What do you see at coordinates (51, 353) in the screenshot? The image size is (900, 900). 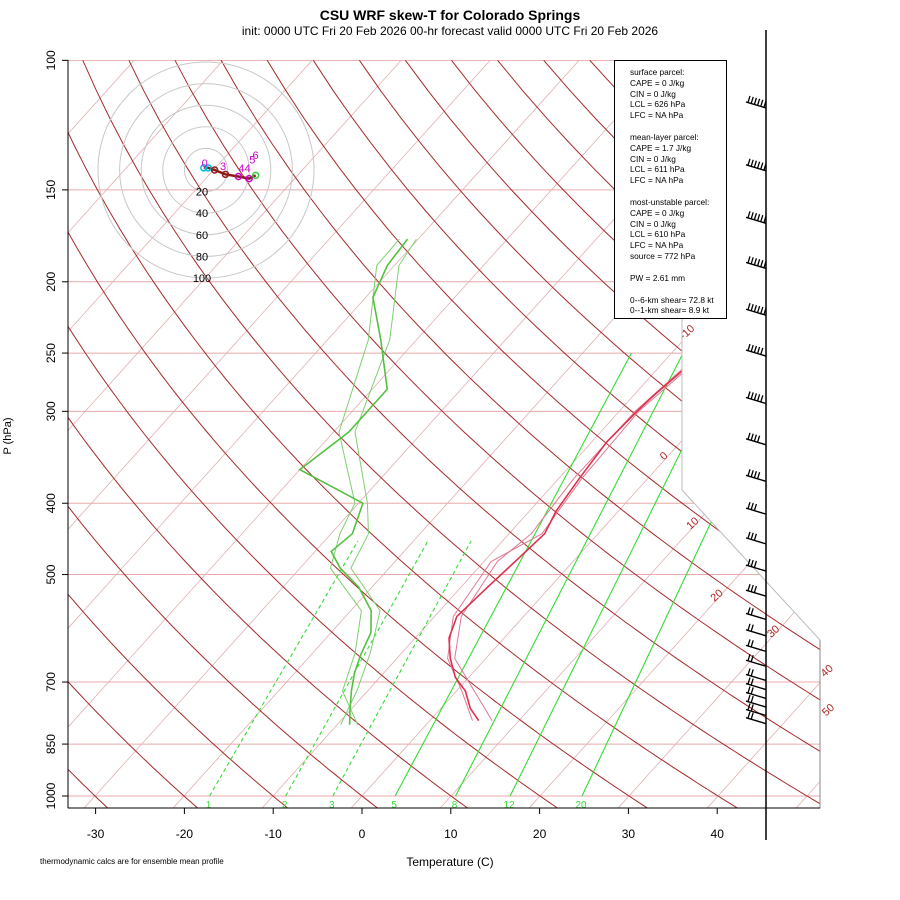 I see `y-tick-label: 250` at bounding box center [51, 353].